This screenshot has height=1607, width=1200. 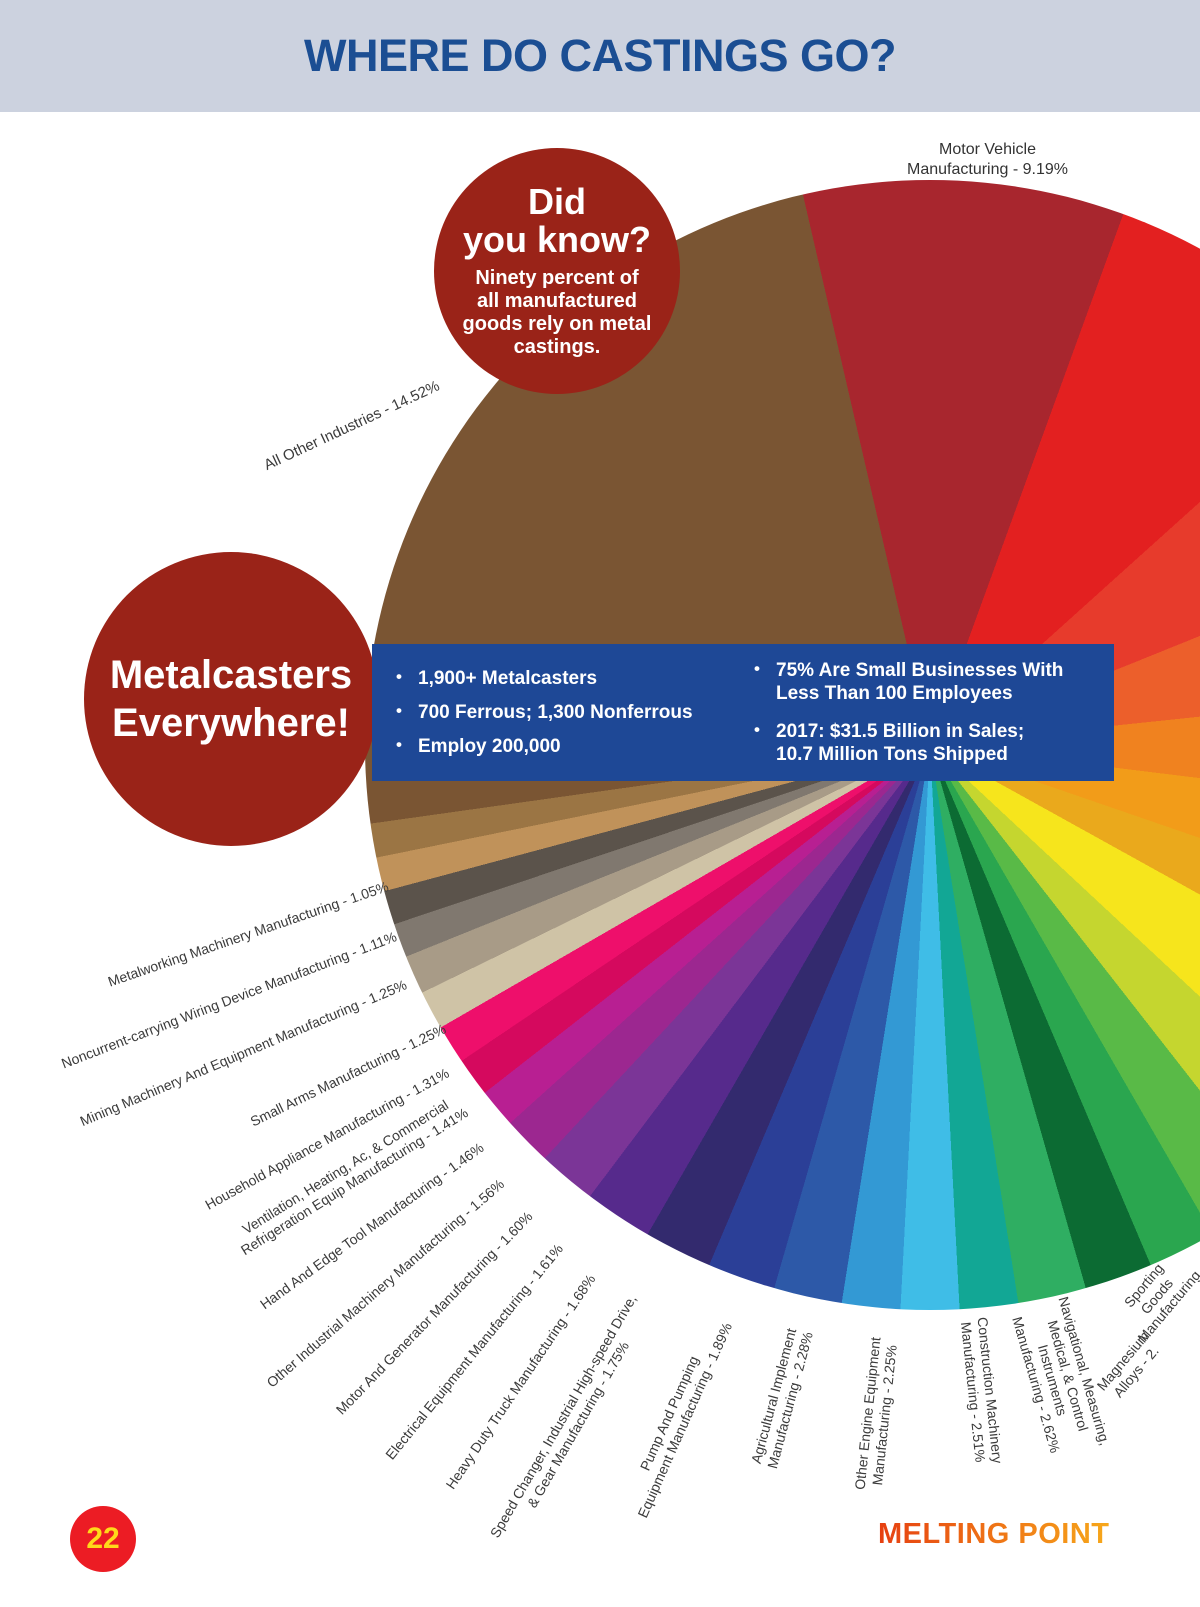 I want to click on stat-item: • 700 Ferrous; 1,300 Nonferrous, so click(x=574, y=712).